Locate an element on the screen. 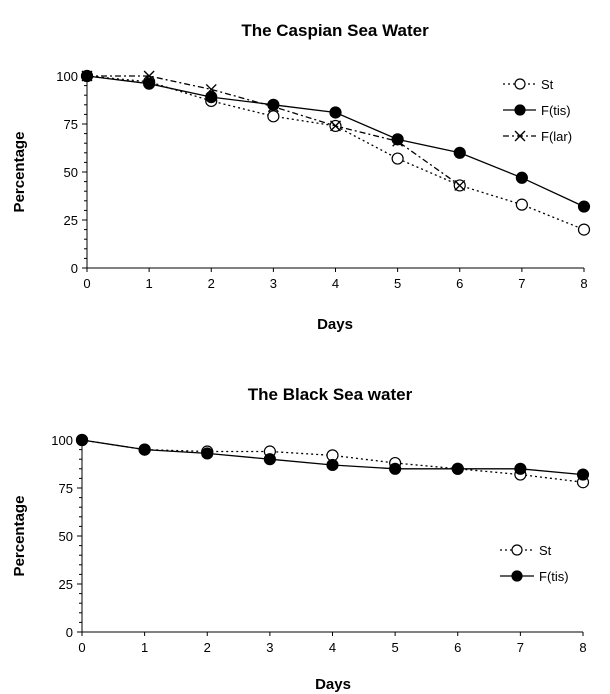  legend-label: F(lar) is located at coordinates (556, 136).